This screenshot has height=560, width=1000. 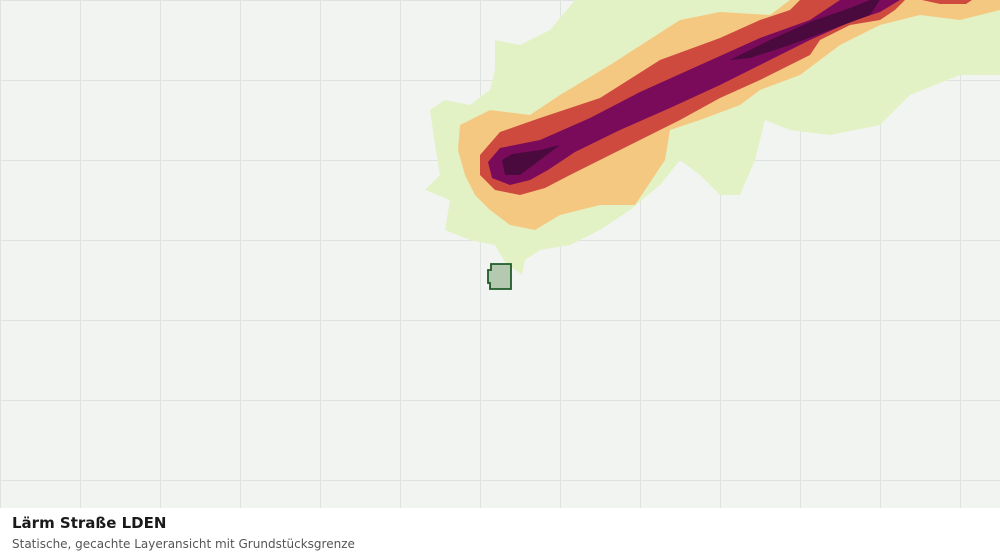 What do you see at coordinates (694, 92) in the screenshot?
I see `noise-band-very-high` at bounding box center [694, 92].